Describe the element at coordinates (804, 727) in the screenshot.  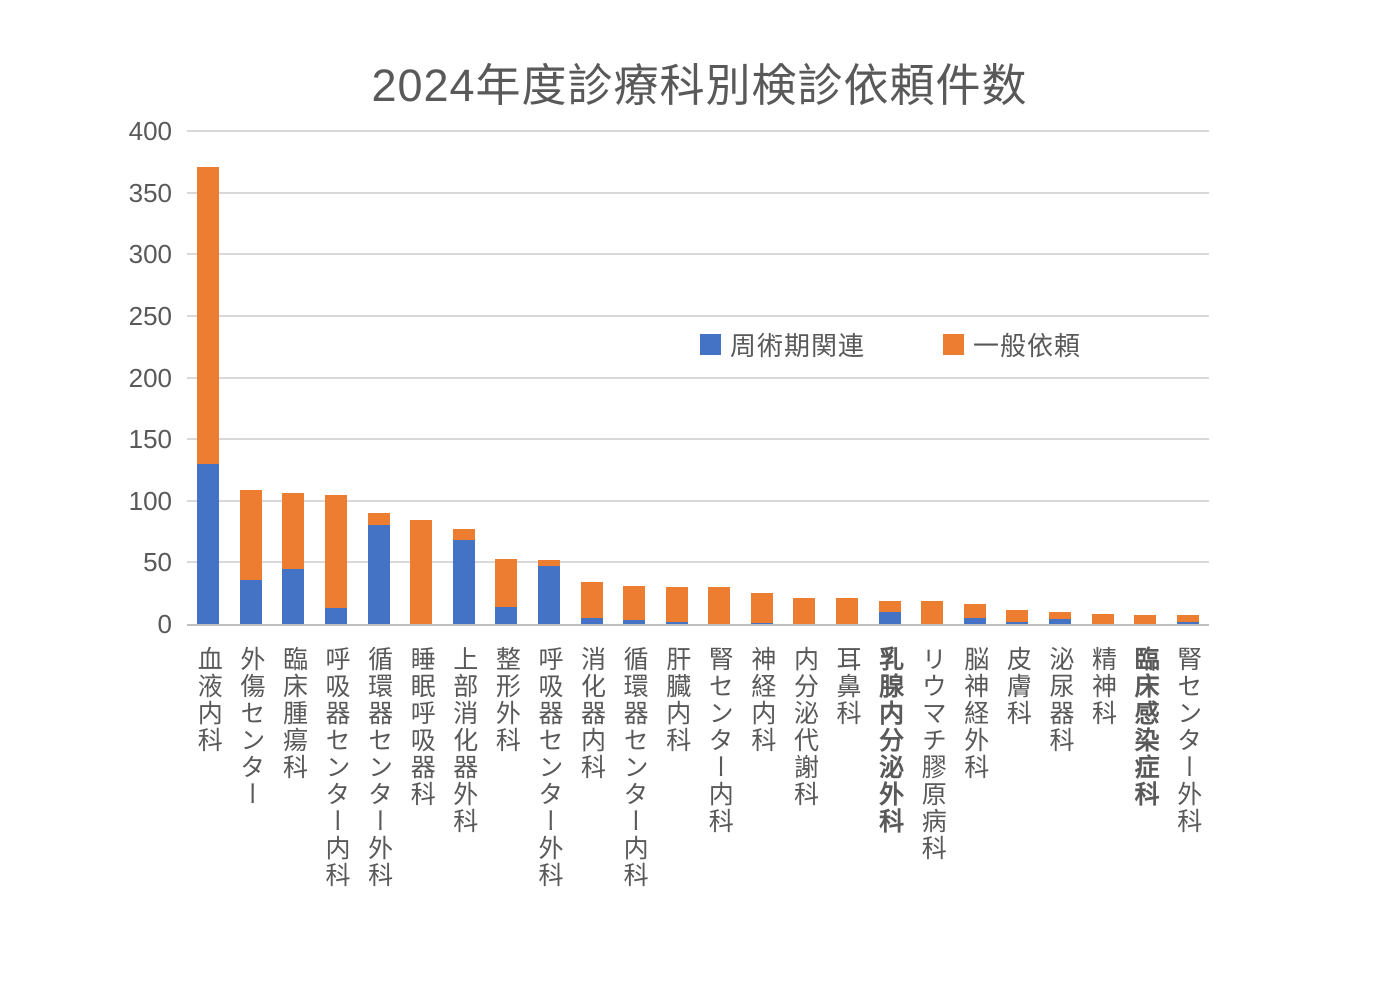
I see `x-label-内分泌代謝科: 内分泌代謝科` at that location.